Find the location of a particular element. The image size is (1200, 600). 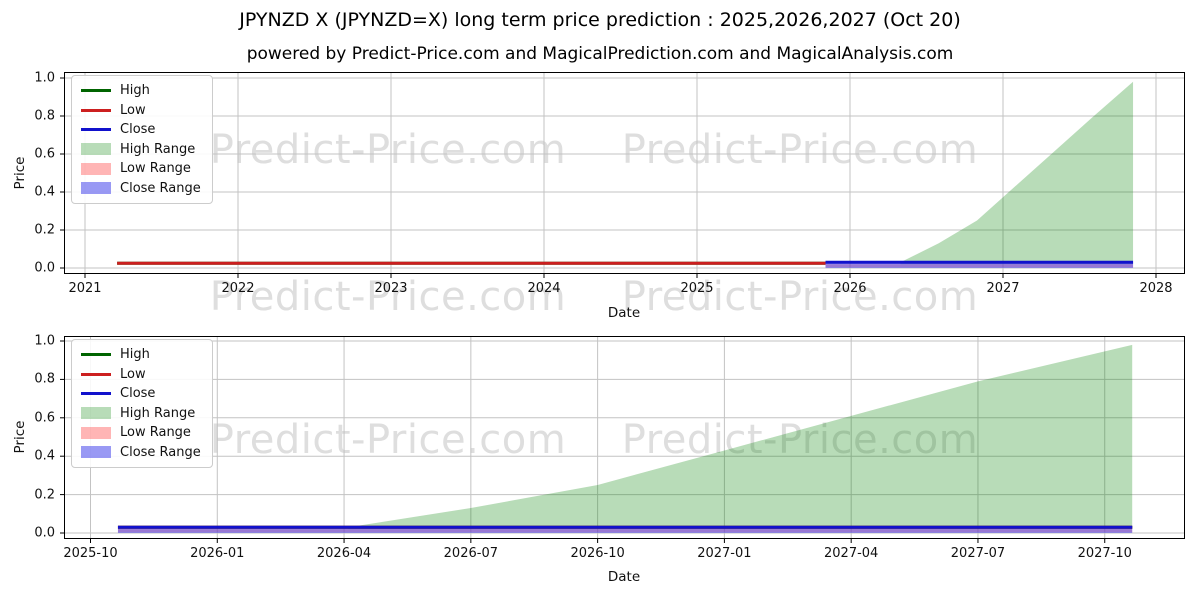

x-tick-label: 2026 is located at coordinates (850, 288).